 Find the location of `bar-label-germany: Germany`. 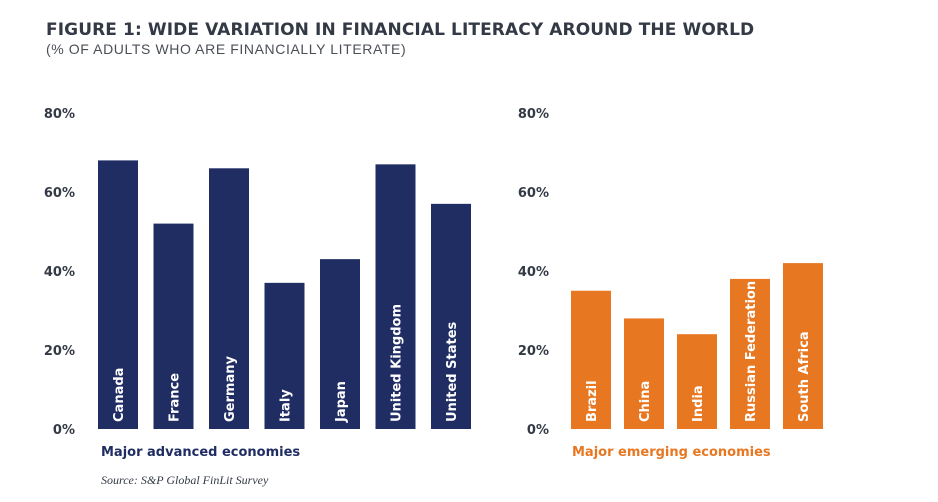

bar-label-germany: Germany is located at coordinates (230, 389).